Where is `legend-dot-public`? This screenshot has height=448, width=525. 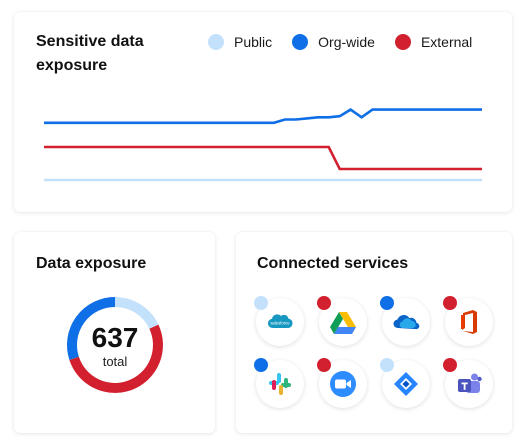 legend-dot-public is located at coordinates (216, 42).